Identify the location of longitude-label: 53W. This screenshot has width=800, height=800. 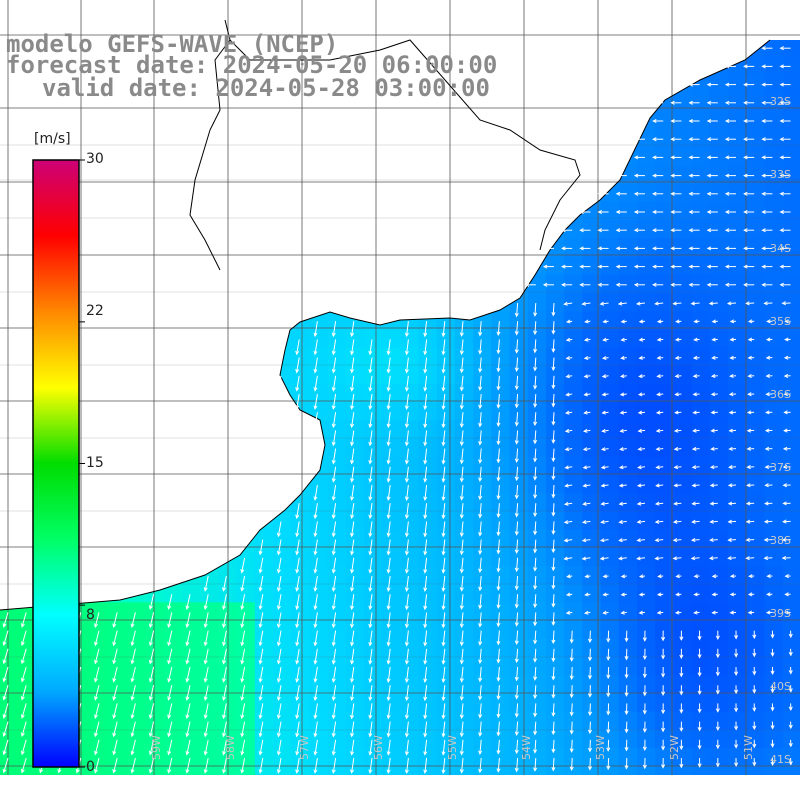
(600, 747).